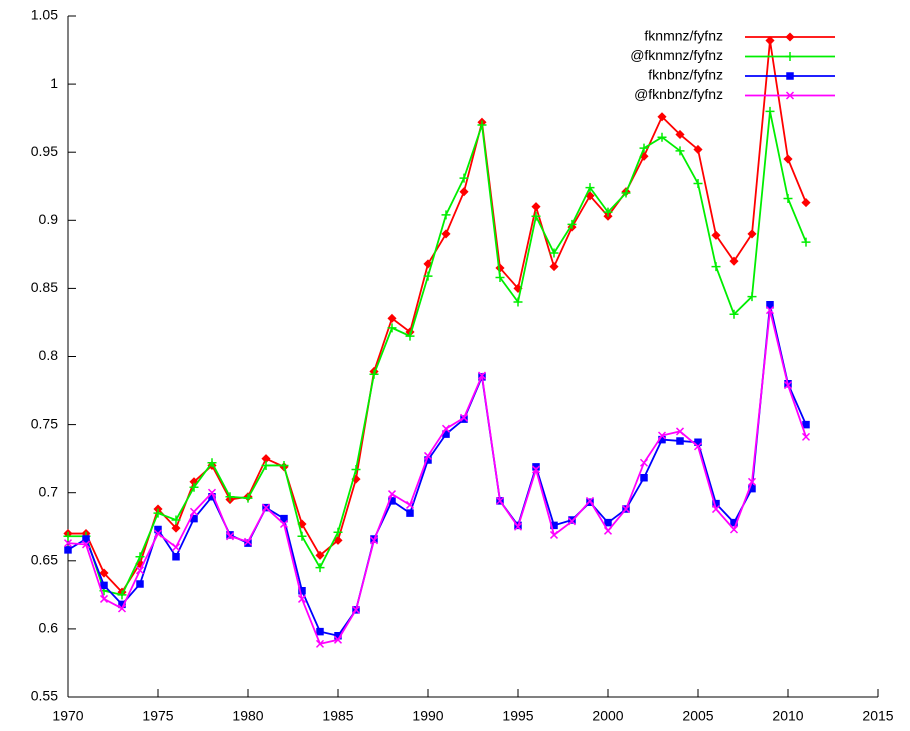 This screenshot has width=910, height=731. What do you see at coordinates (683, 36) in the screenshot?
I see `legend-label: fknmnz/fyfnz` at bounding box center [683, 36].